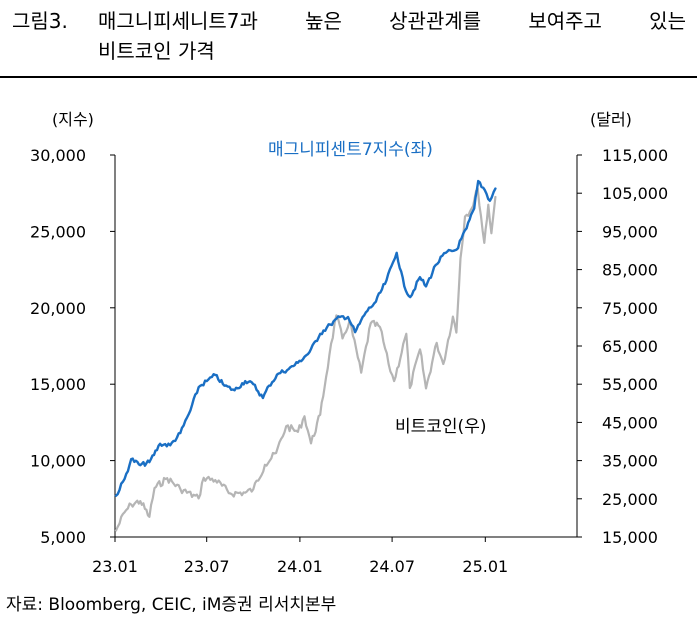 This screenshot has width=697, height=624. What do you see at coordinates (630, 270) in the screenshot?
I see `right-tick-label: 85,000` at bounding box center [630, 270].